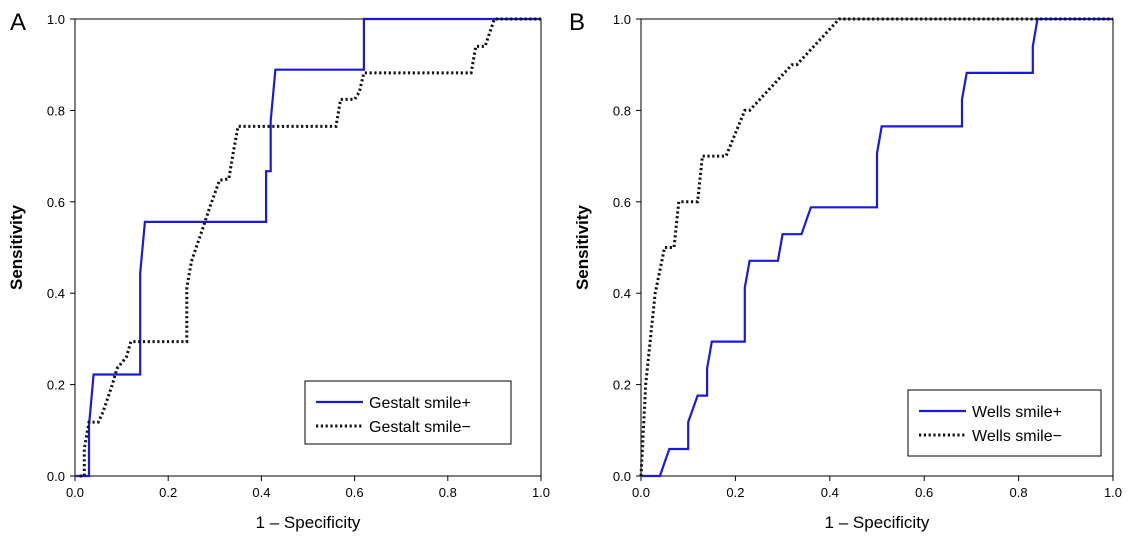  What do you see at coordinates (18, 22) in the screenshot?
I see `panel-letter: A` at bounding box center [18, 22].